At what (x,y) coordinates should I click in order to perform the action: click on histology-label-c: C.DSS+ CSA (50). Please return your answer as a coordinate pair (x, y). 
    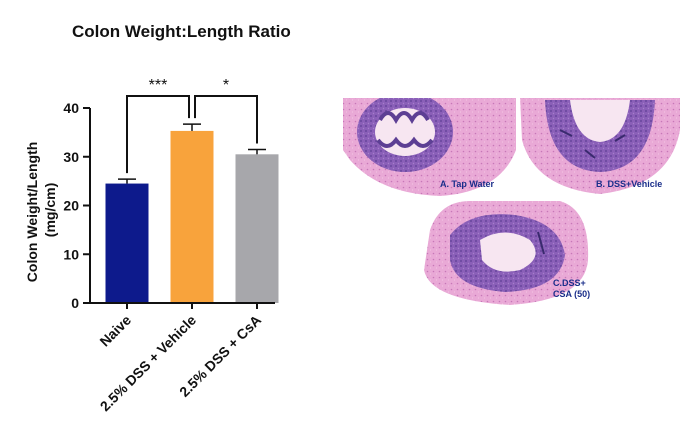
    Looking at the image, I should click on (571, 288).